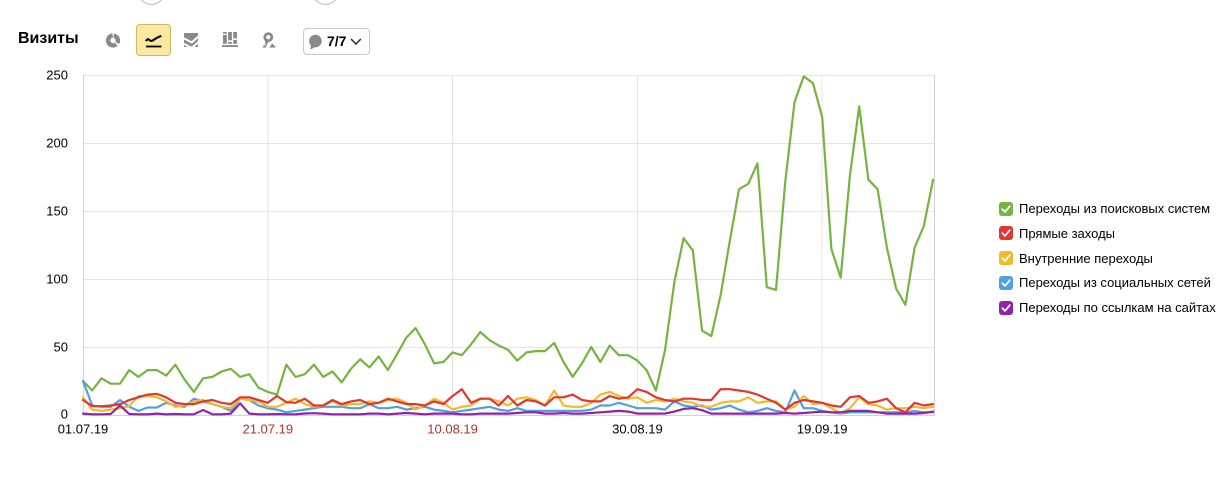  I want to click on svg-text: 01.07.19, so click(83, 429).